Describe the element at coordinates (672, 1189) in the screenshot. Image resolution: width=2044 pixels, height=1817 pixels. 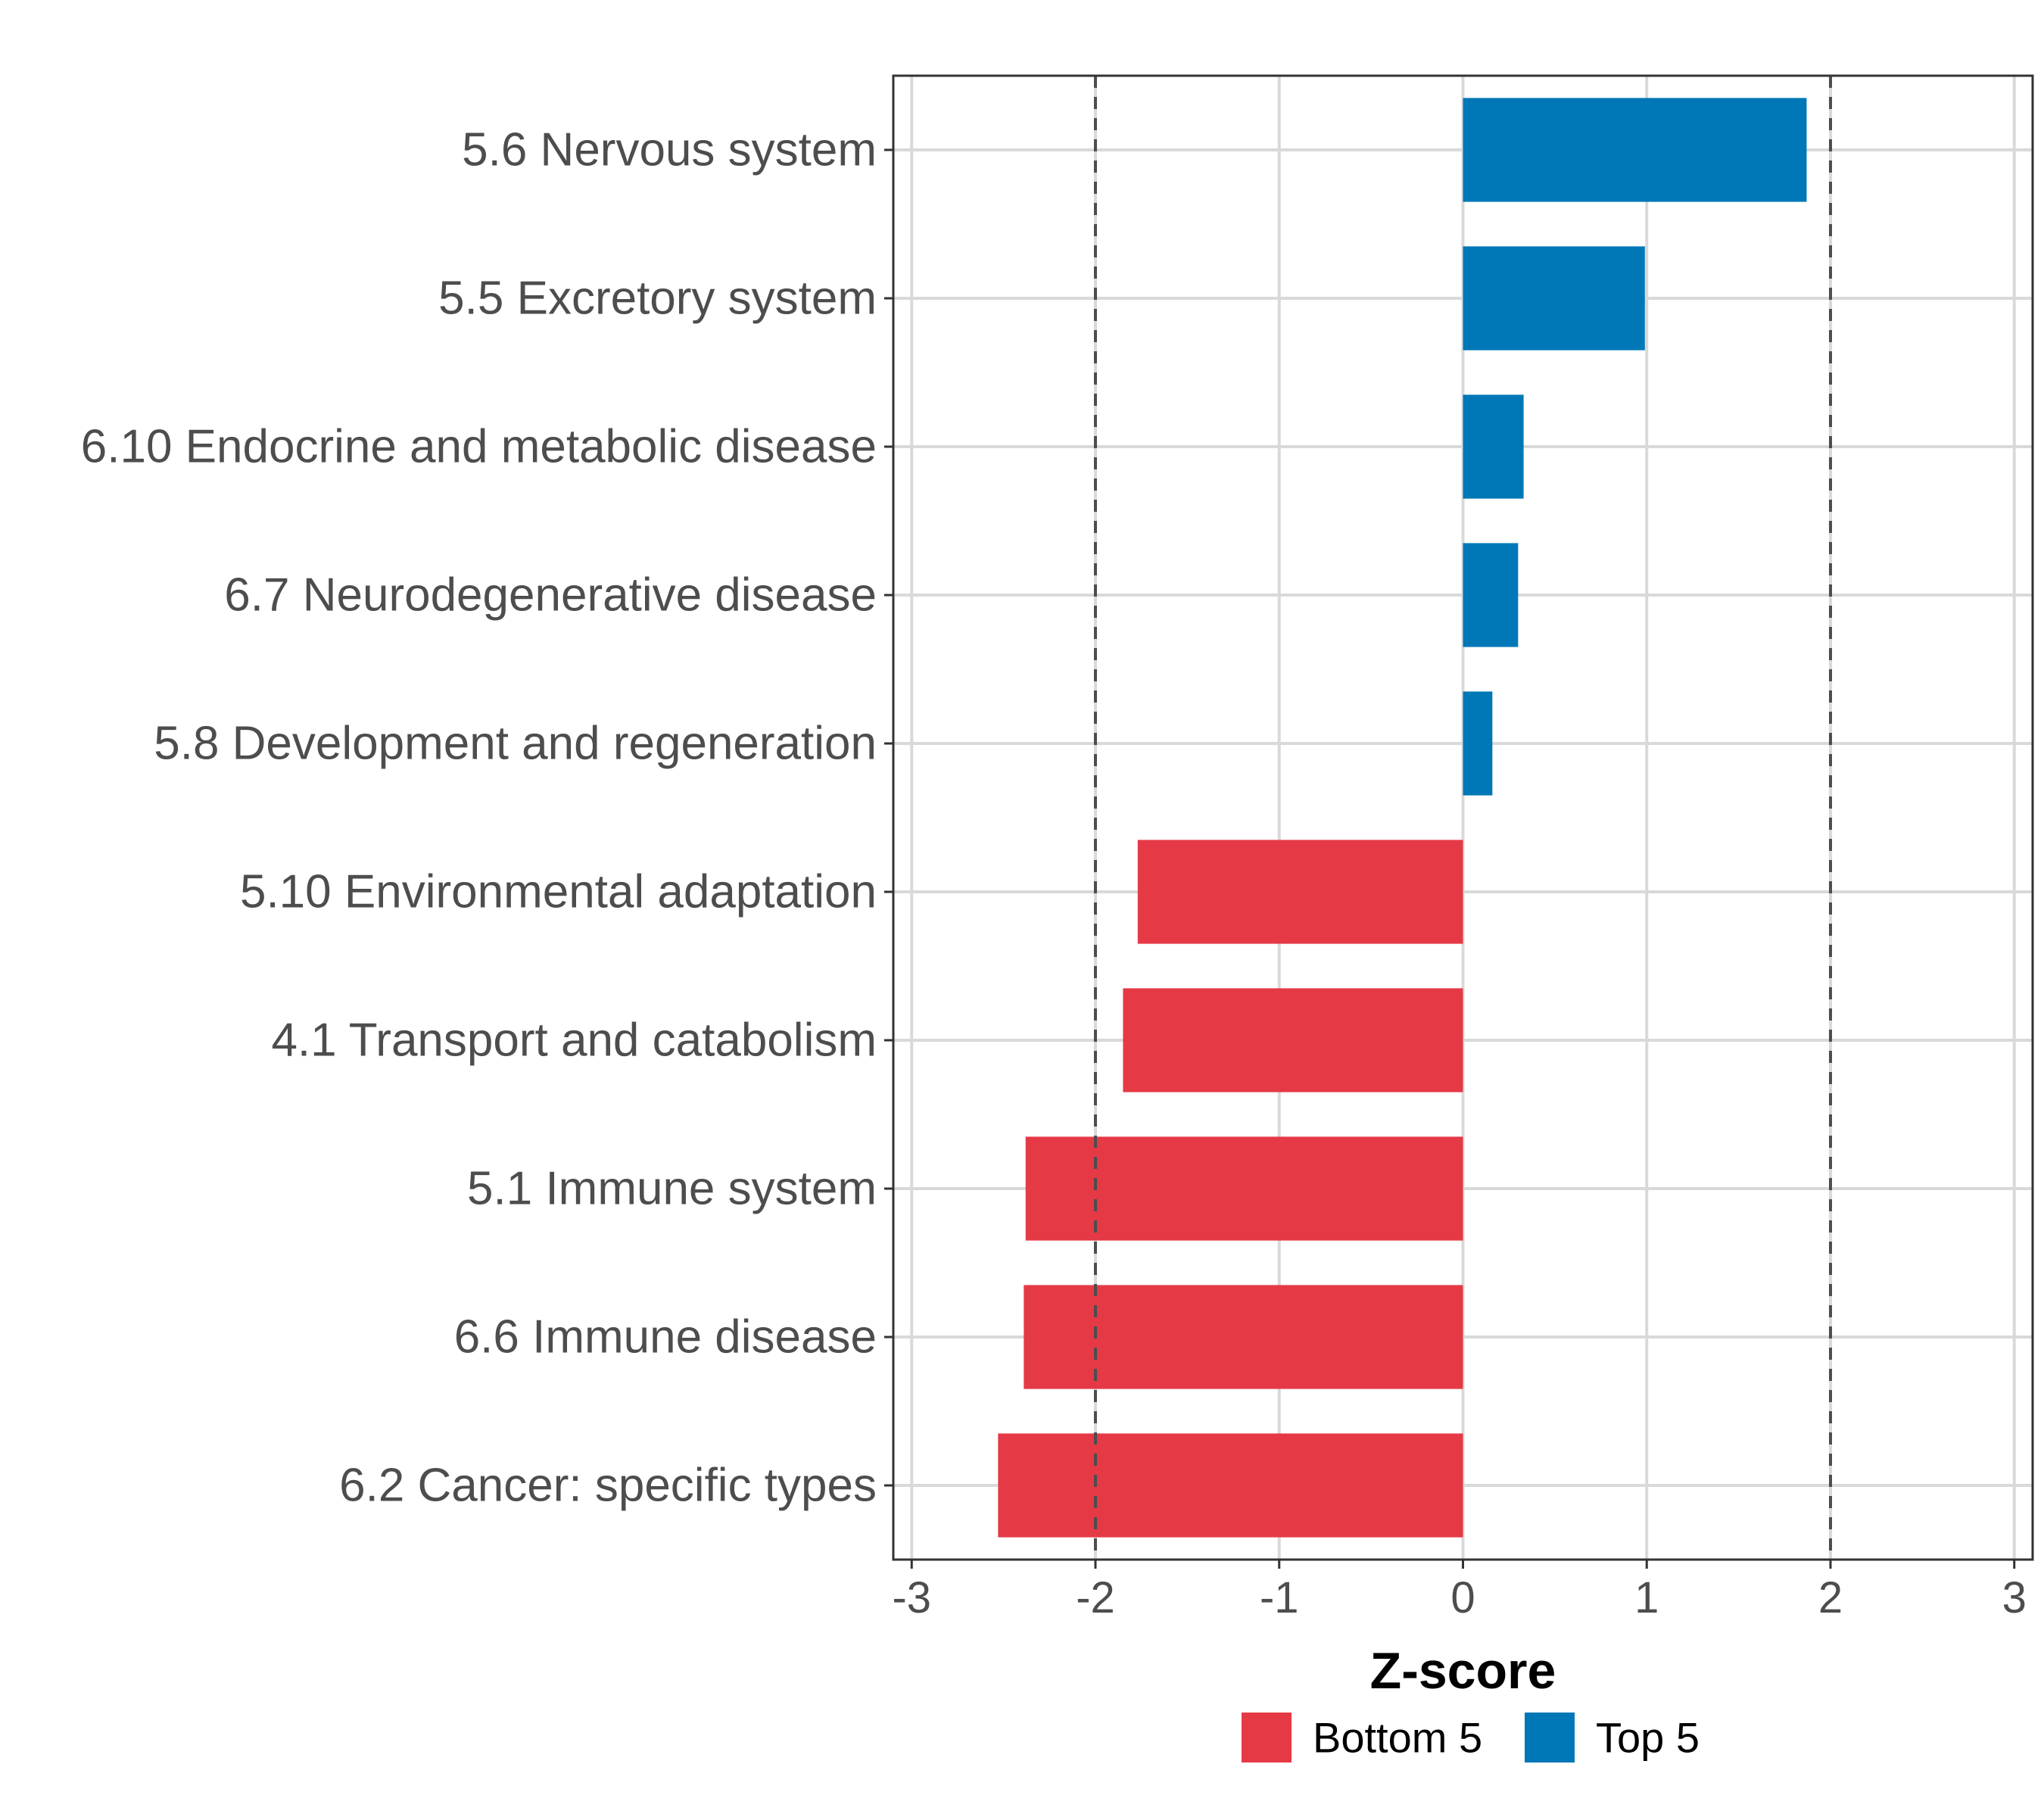
I see `y-tick-label: 5.1 Immune system` at that location.